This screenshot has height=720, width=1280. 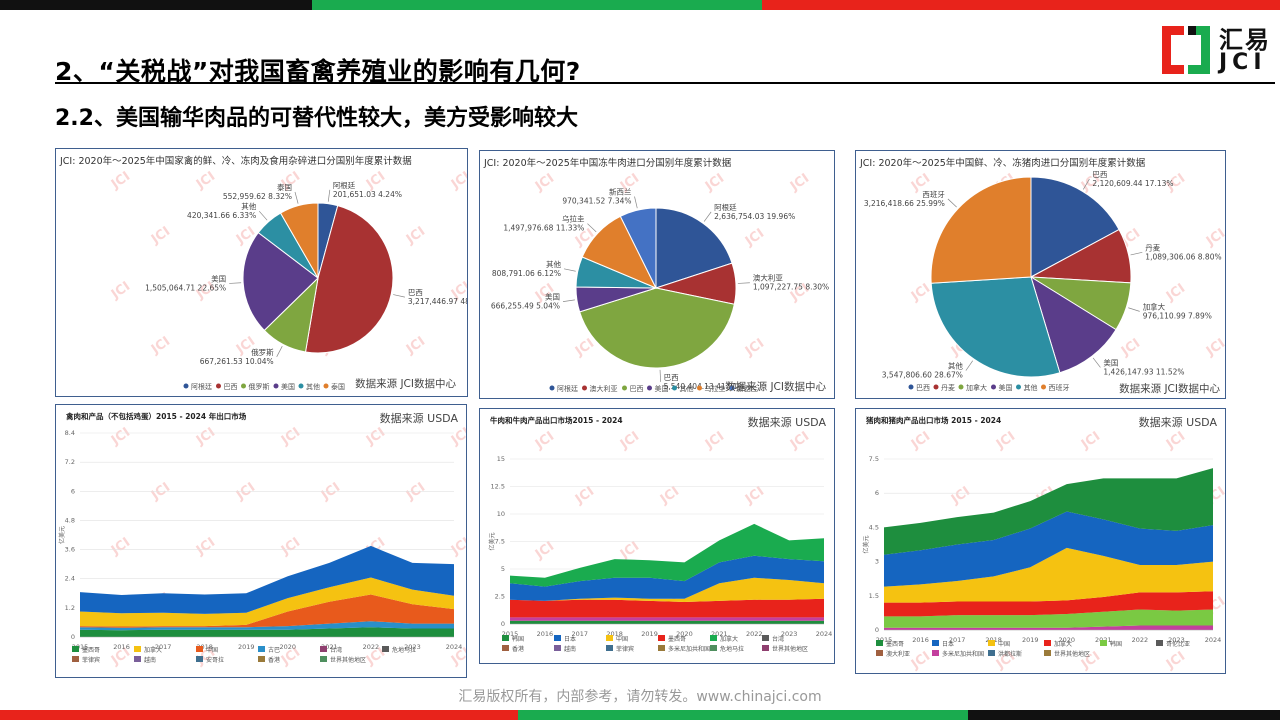 What do you see at coordinates (596, 200) in the screenshot?
I see `pie-label-value: 970,341.52 7.34%` at bounding box center [596, 200].